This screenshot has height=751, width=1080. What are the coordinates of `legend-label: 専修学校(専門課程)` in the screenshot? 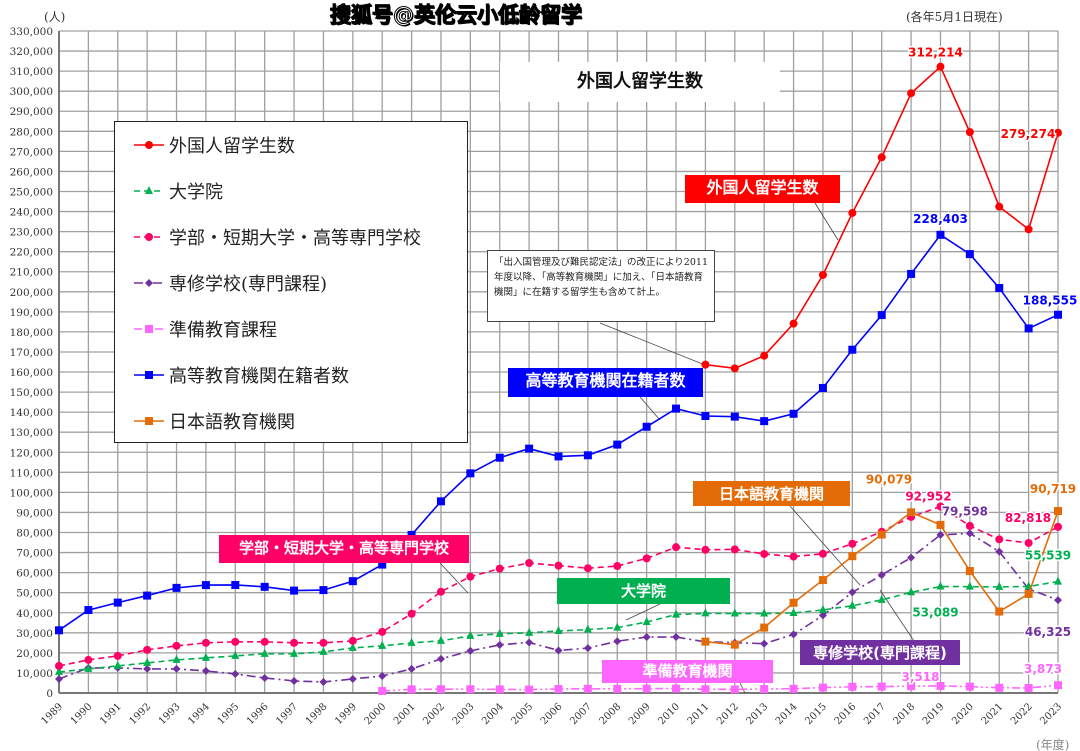 It's located at (248, 284).